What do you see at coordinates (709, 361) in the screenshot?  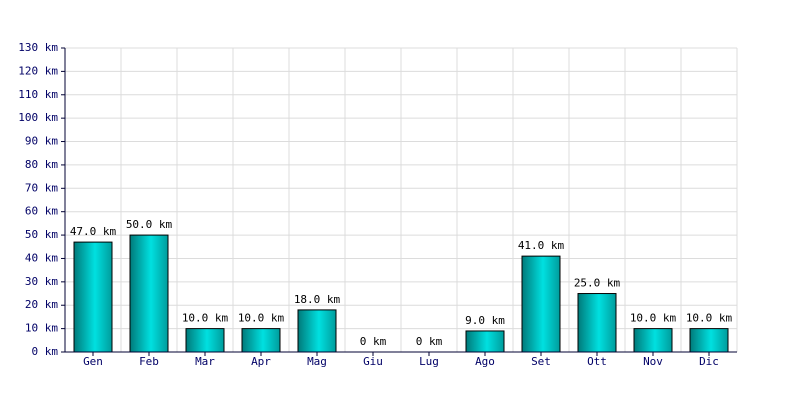 I see `x-tick-label: Dic` at bounding box center [709, 361].